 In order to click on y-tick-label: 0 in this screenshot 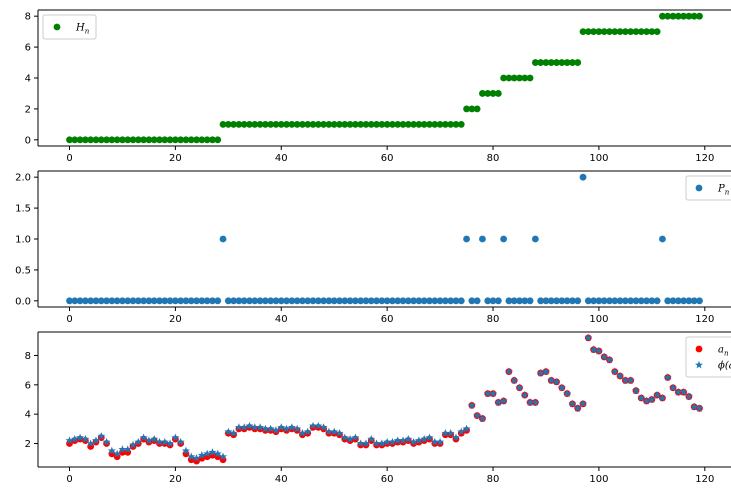, I will do `click(28, 140)`.